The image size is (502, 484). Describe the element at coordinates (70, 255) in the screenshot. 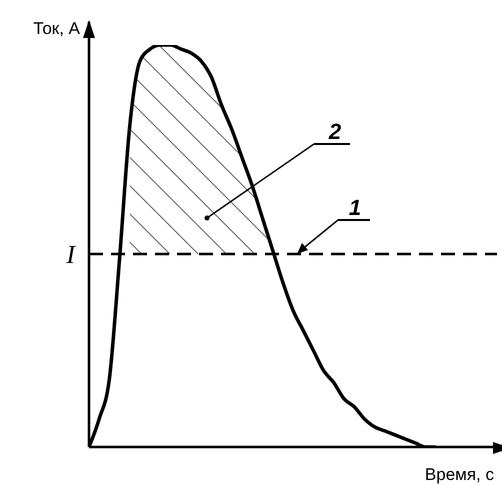

I see `ref-line-label: I` at that location.